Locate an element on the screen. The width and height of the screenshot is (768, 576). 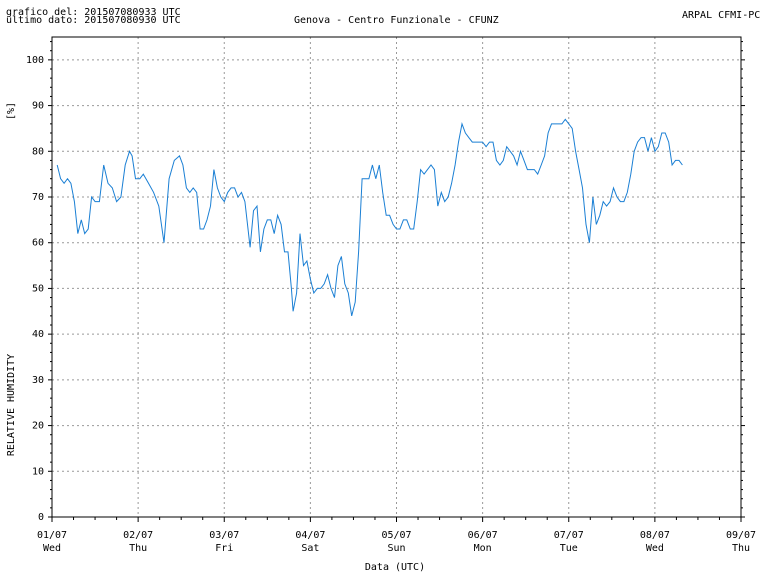
y-tick-labels: 0 10 20 30 40 50 60 70 80 90 100 is located at coordinates (35, 289).